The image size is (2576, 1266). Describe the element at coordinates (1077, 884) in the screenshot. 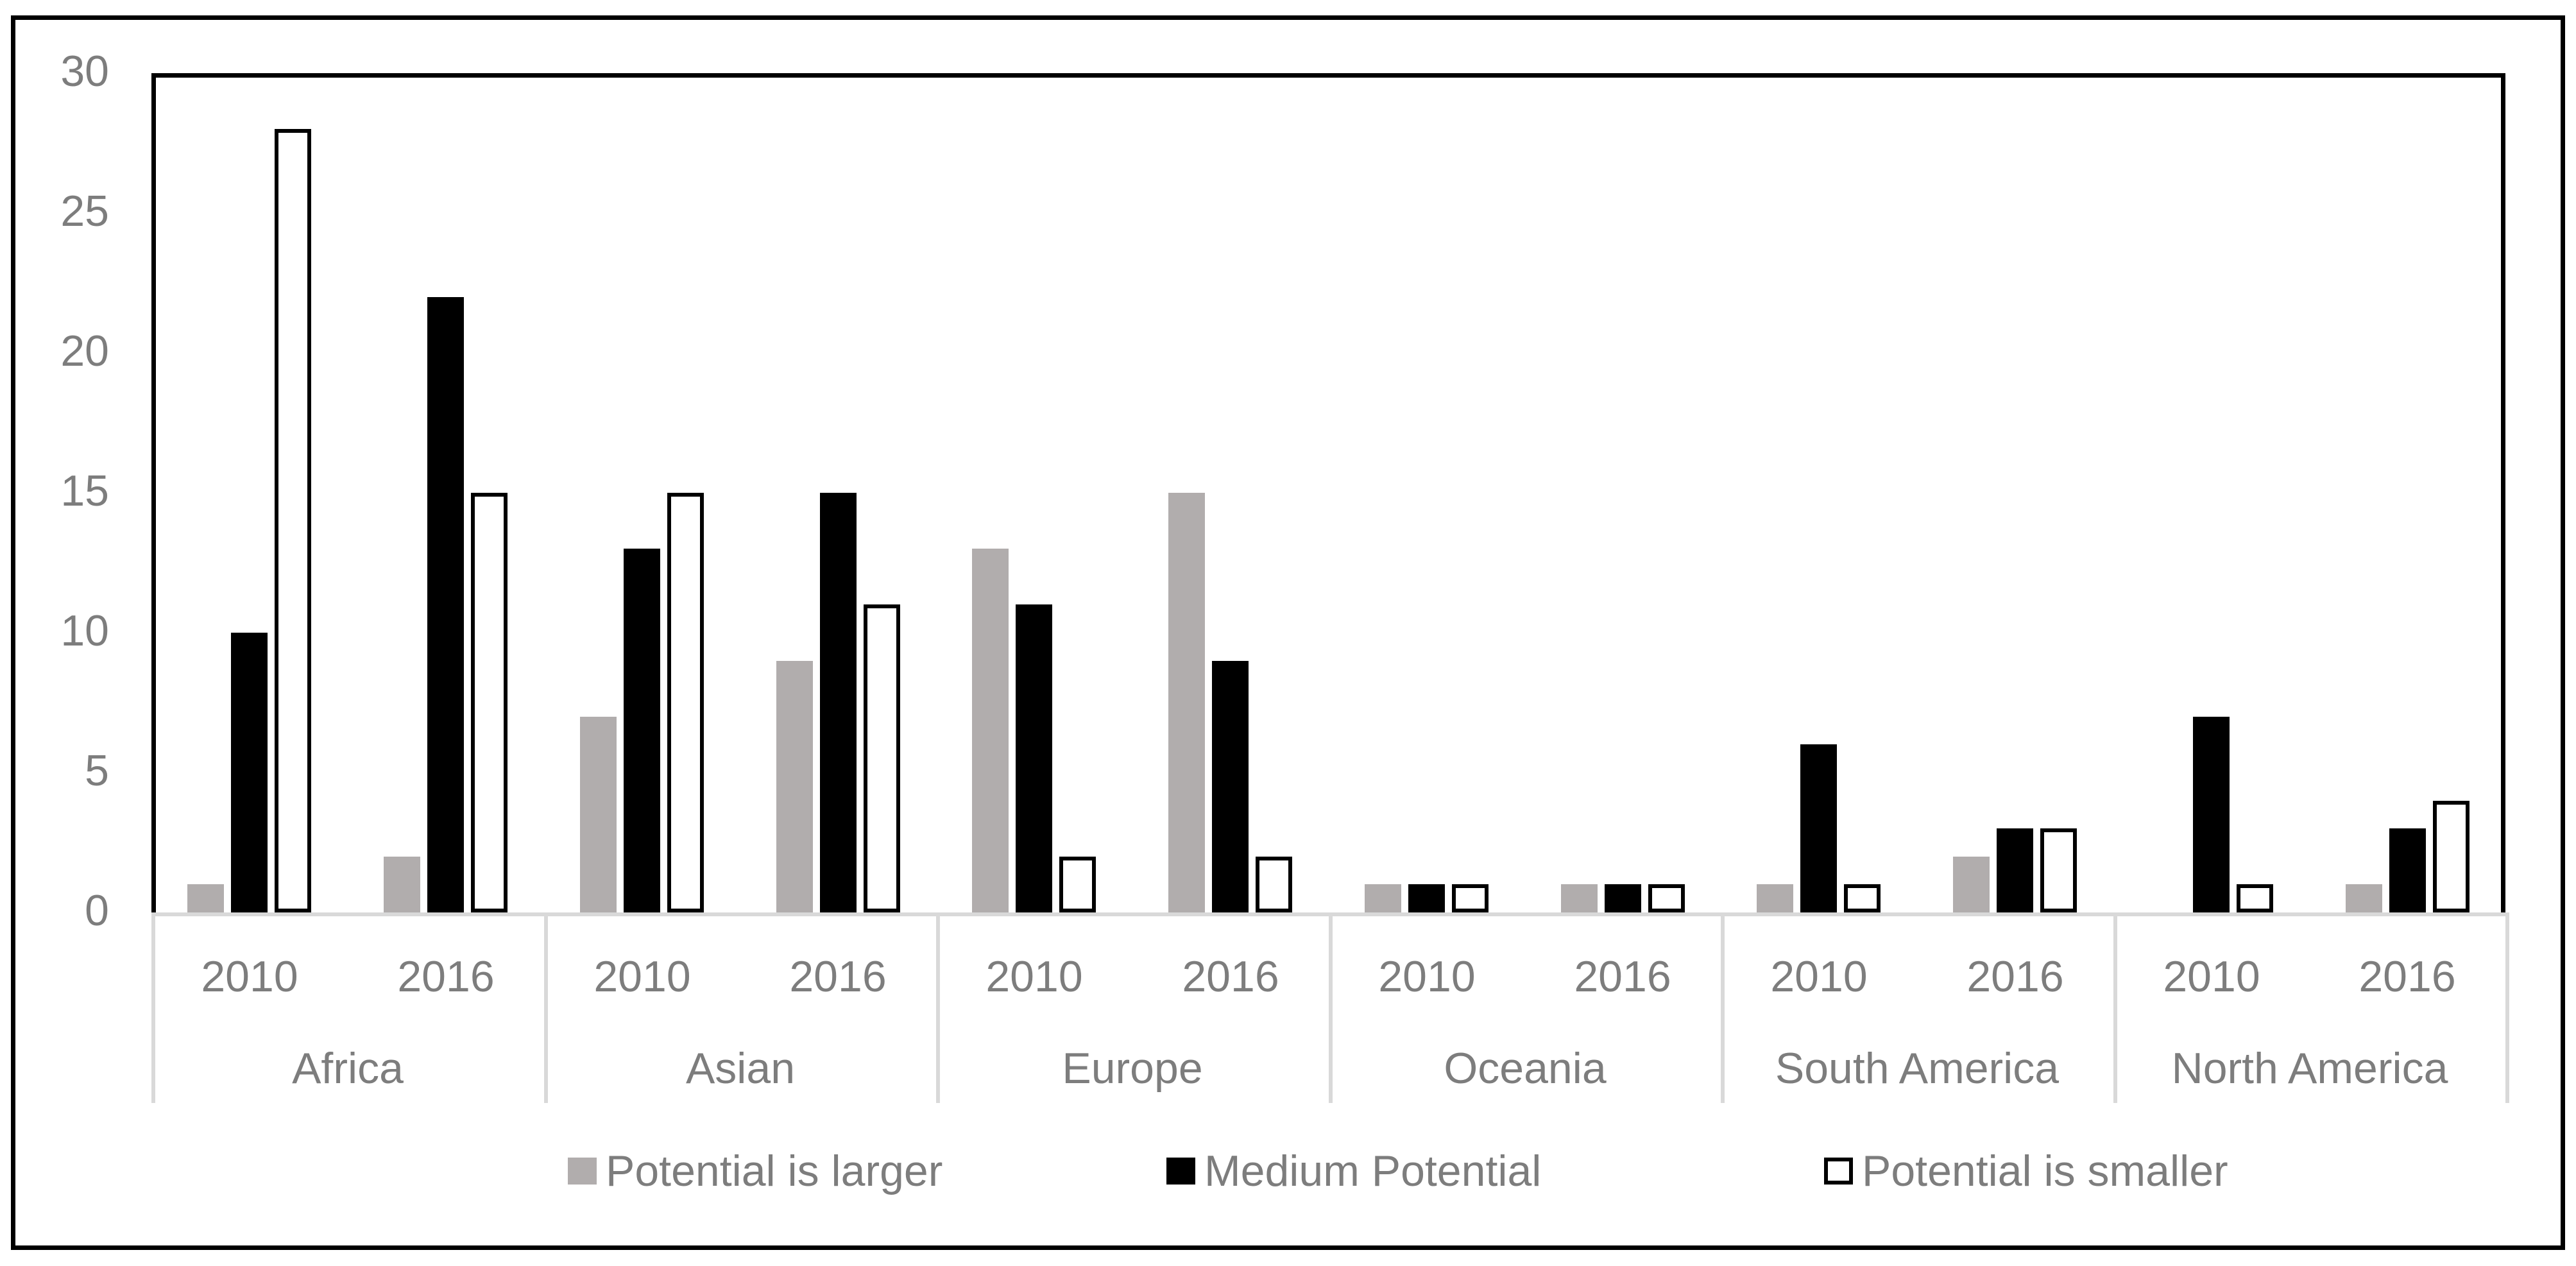

I see `bar-europe-2010-s2` at that location.